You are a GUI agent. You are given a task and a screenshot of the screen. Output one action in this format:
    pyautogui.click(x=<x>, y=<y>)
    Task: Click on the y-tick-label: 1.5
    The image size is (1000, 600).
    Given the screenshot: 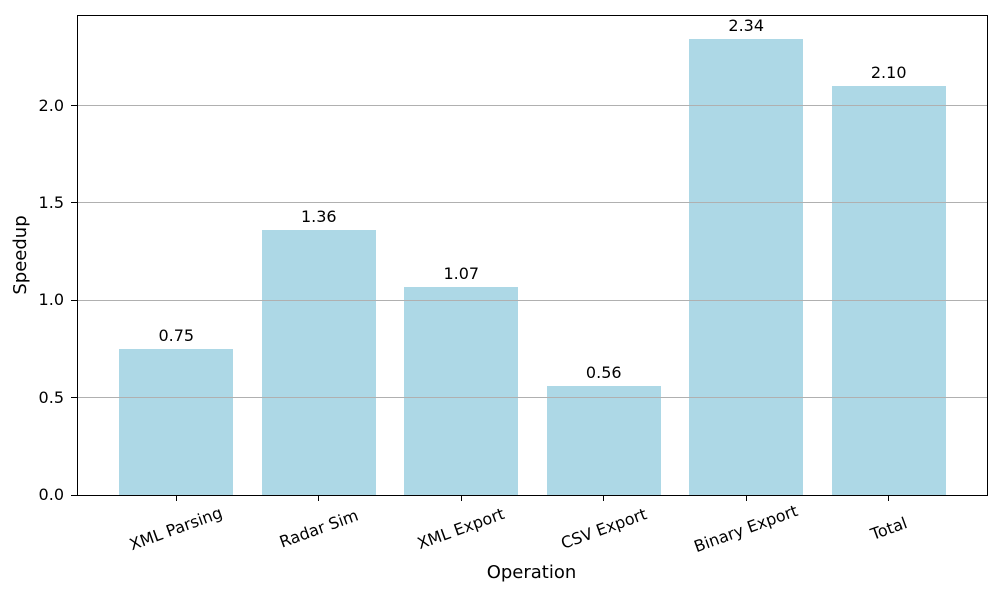 What is the action you would take?
    pyautogui.click(x=51, y=202)
    